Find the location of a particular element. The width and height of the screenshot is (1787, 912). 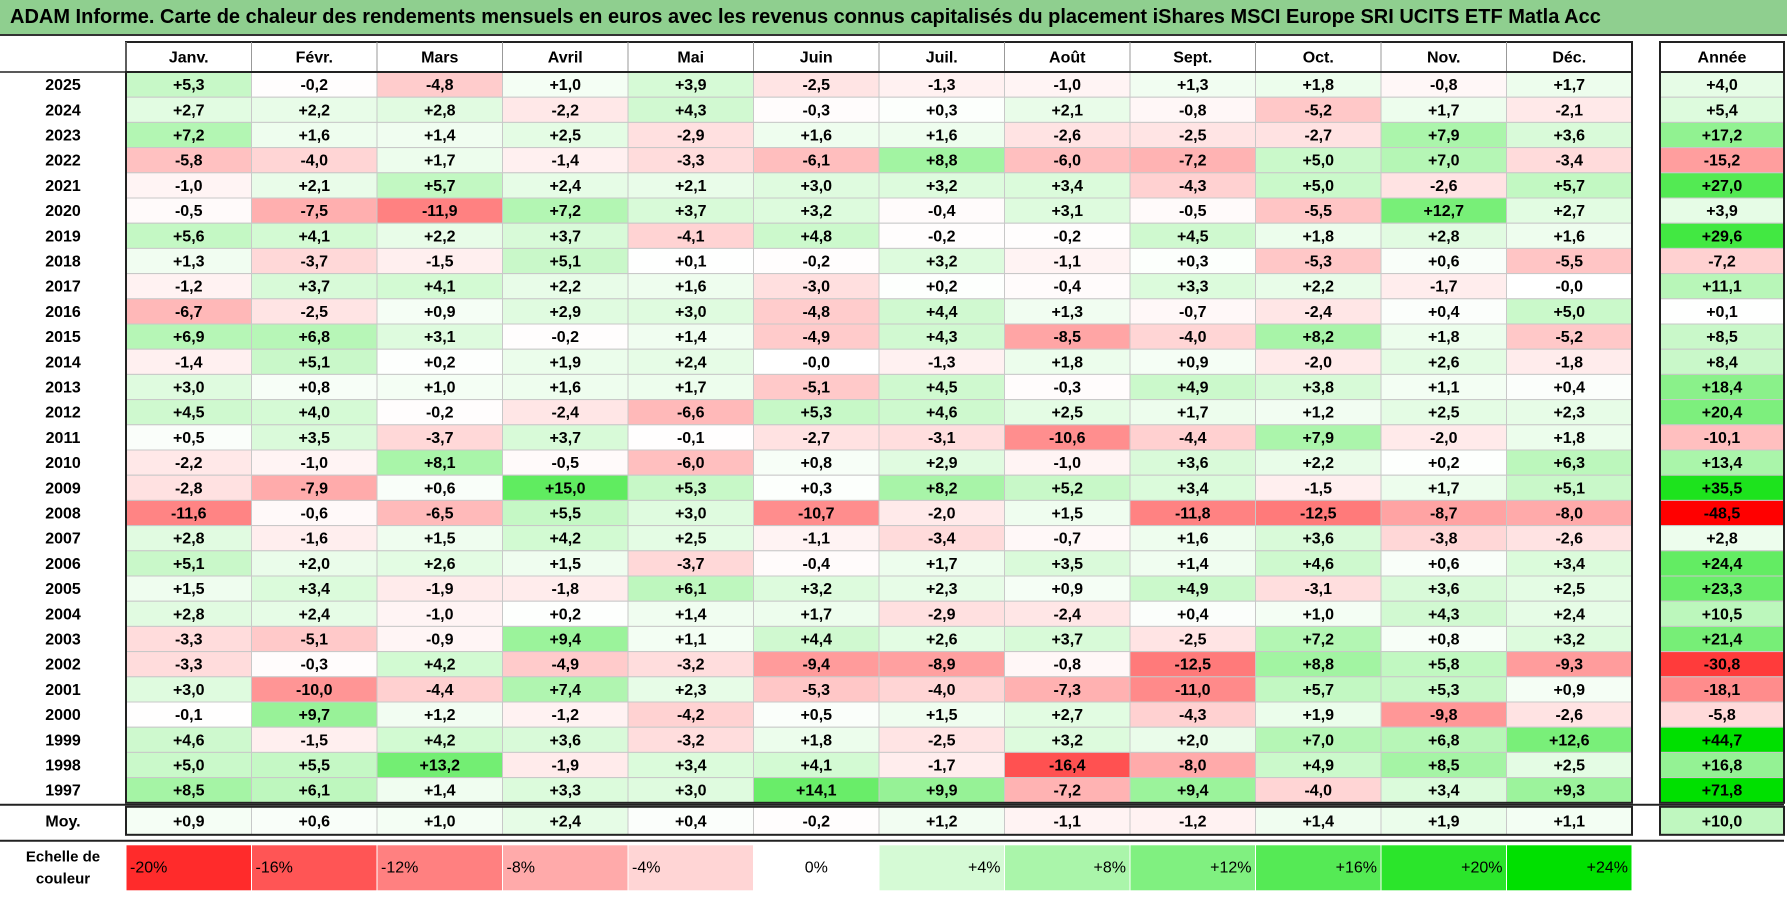

row-year-label: 2015 is located at coordinates (63, 337).